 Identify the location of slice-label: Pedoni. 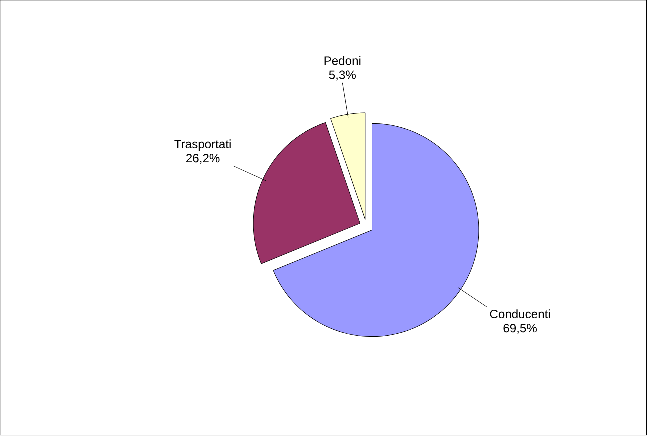
(342, 61).